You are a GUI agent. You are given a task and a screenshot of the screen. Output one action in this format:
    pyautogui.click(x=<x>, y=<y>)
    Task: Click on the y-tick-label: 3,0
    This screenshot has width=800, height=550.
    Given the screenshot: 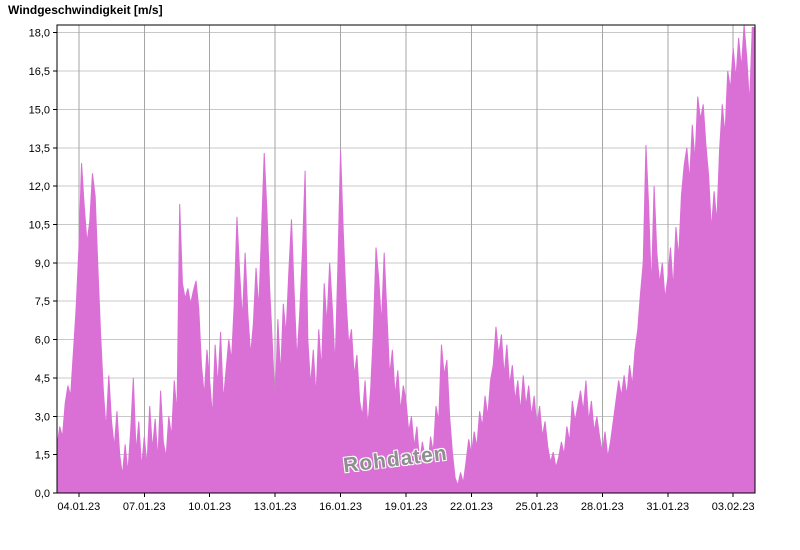 What is the action you would take?
    pyautogui.click(x=42, y=417)
    